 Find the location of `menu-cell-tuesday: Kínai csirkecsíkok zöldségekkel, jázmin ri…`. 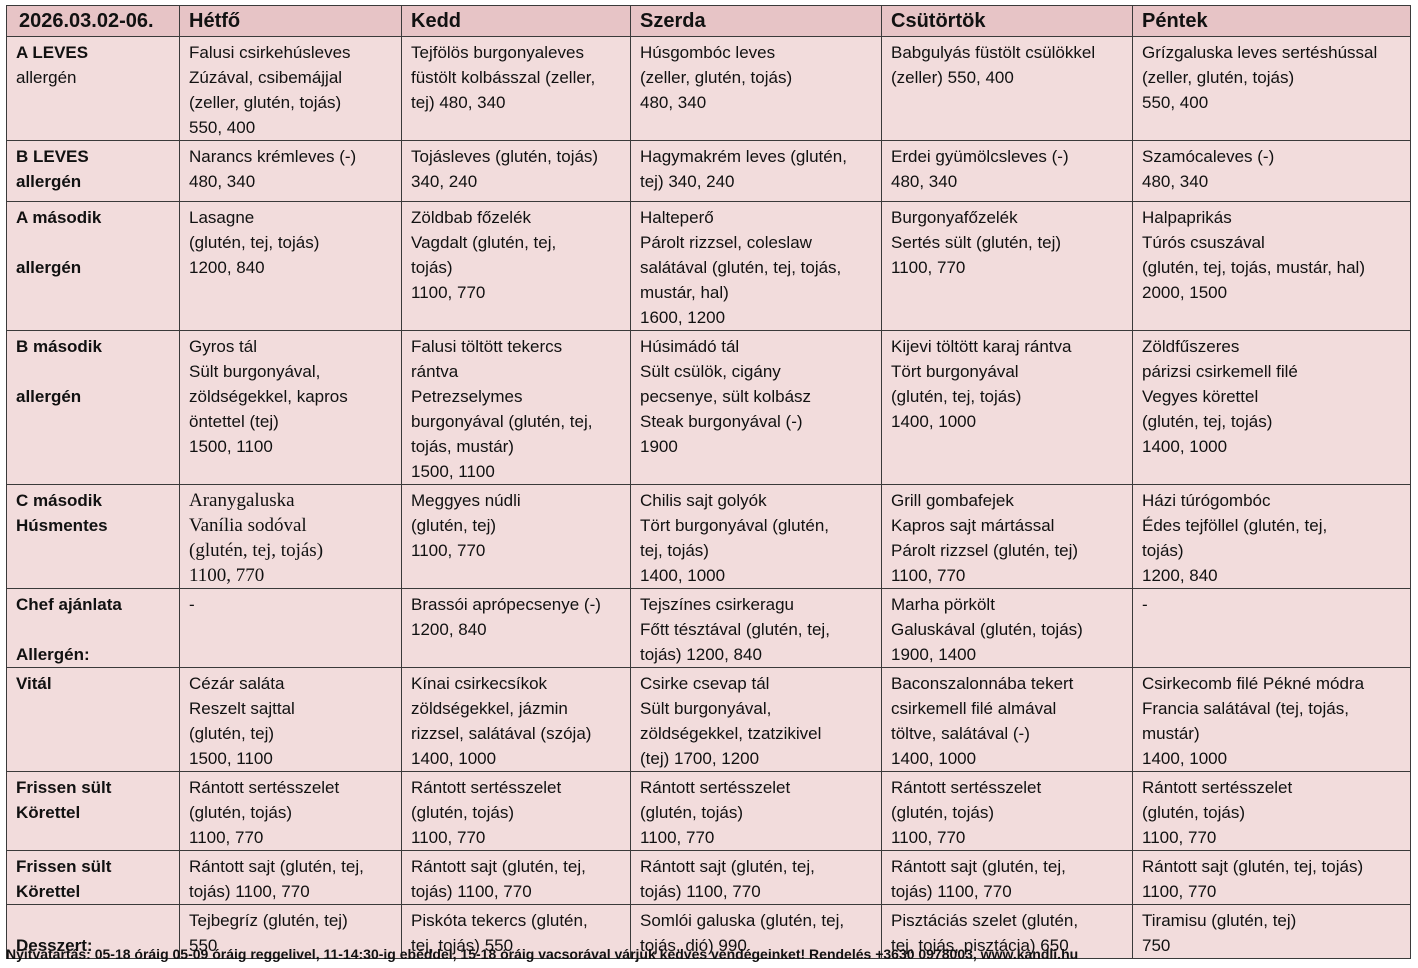

menu-cell-tuesday: Kínai csirkecsíkok zöldségekkel, jázmin ri… is located at coordinates (516, 719).